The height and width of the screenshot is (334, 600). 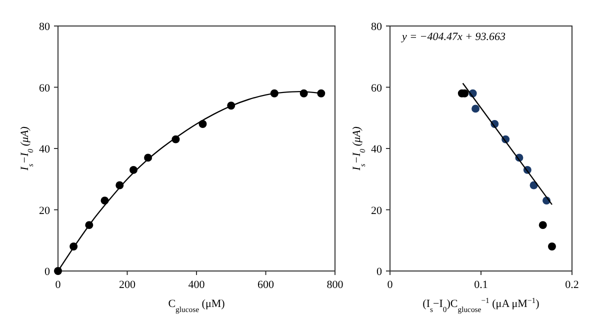 I want to click on x-tick-label: 800, so click(x=335, y=285).